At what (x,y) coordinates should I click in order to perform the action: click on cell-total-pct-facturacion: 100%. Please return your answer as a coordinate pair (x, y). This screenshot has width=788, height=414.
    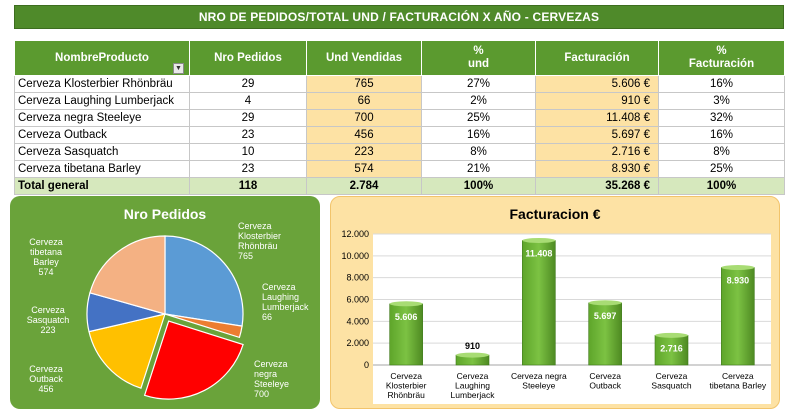
    Looking at the image, I should click on (721, 186).